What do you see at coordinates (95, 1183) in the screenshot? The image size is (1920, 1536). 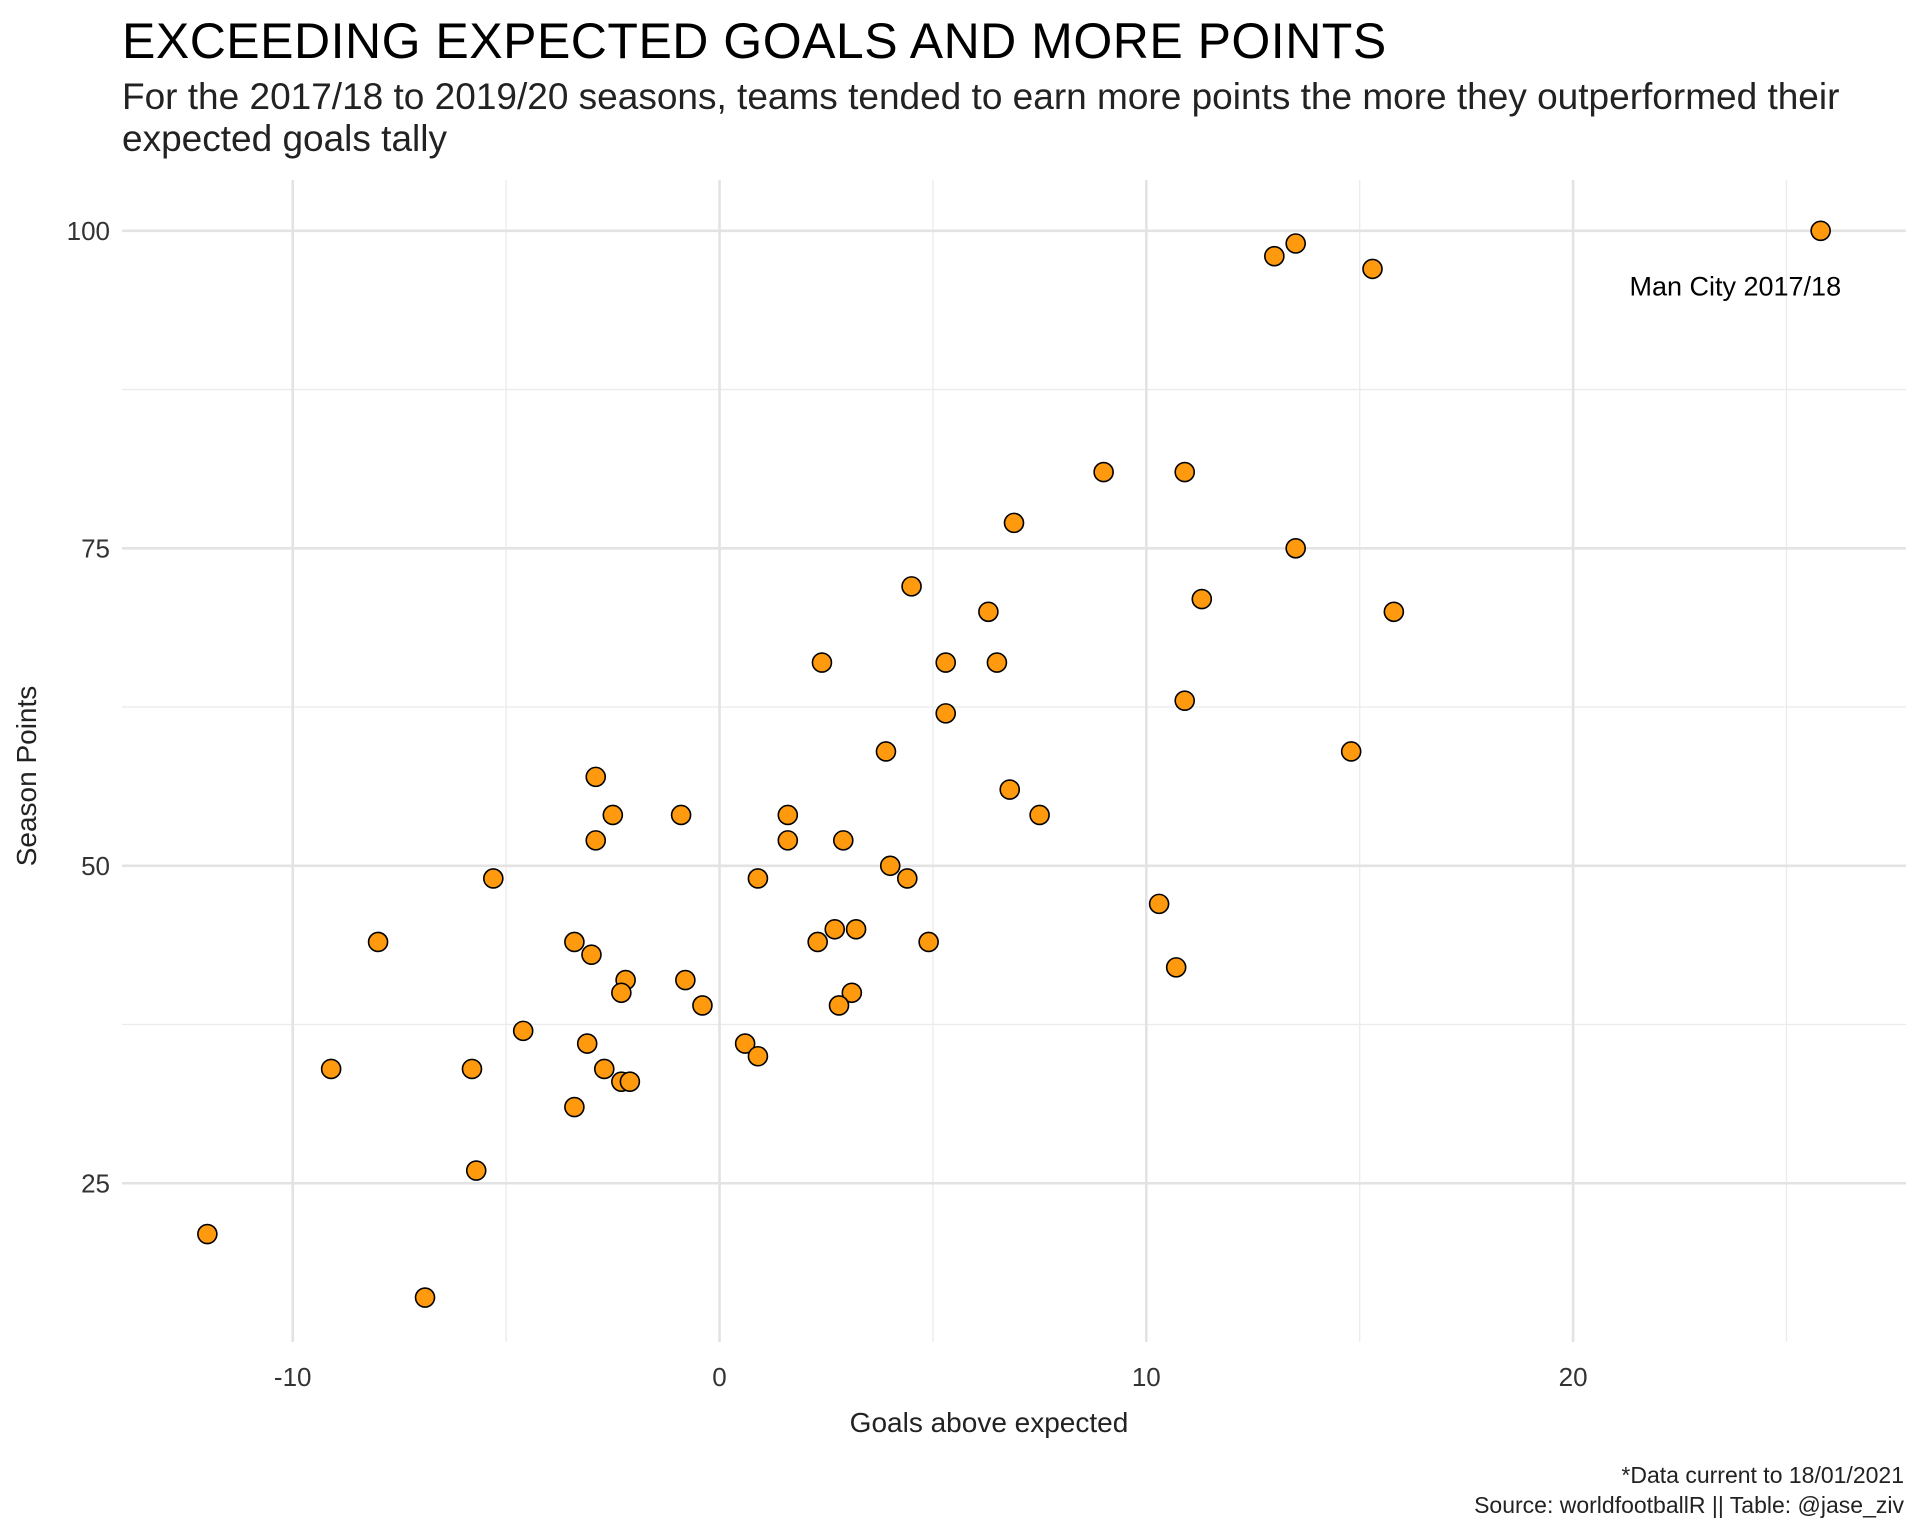 I see `y-tick-label: 25` at bounding box center [95, 1183].